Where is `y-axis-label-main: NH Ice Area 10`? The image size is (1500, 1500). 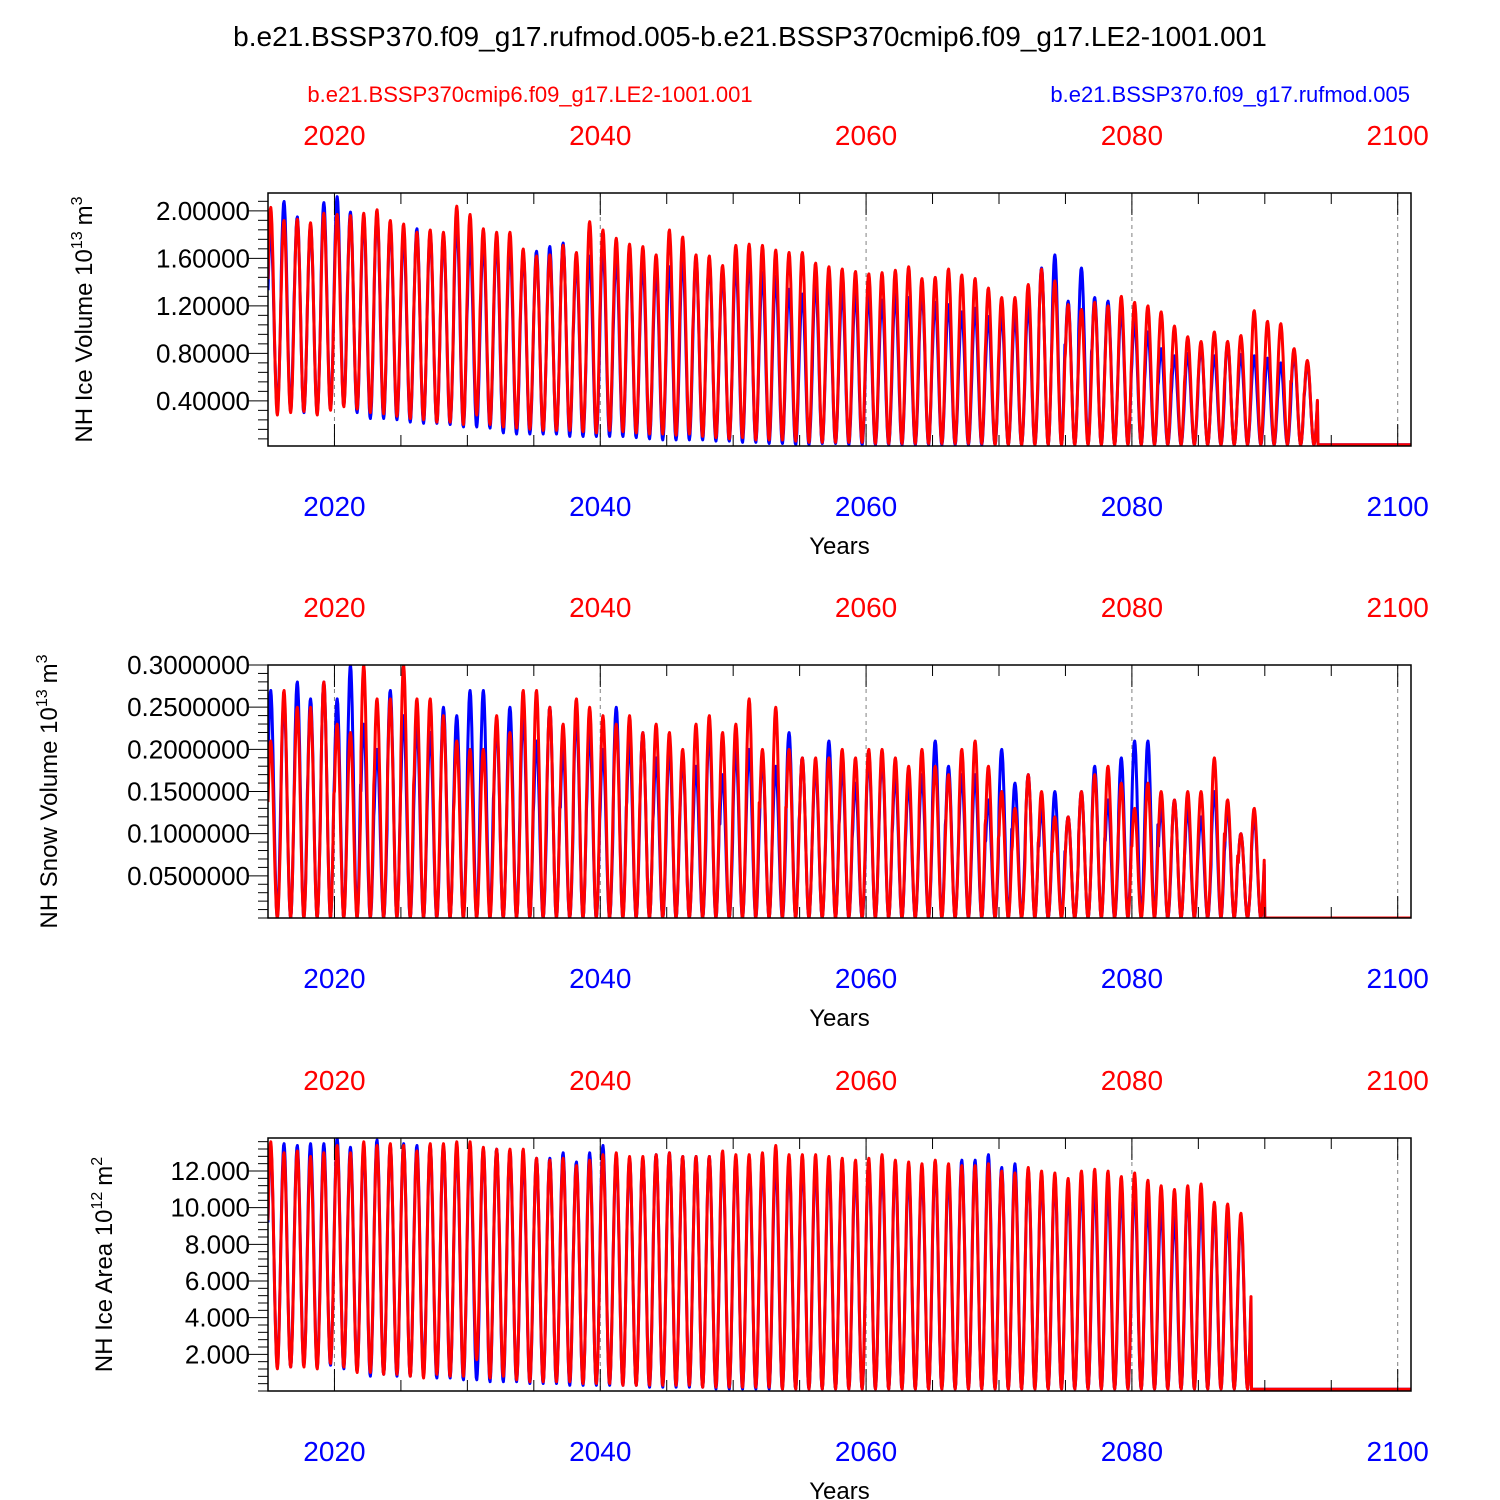
y-axis-label-main: NH Ice Area 10 is located at coordinates (104, 1290).